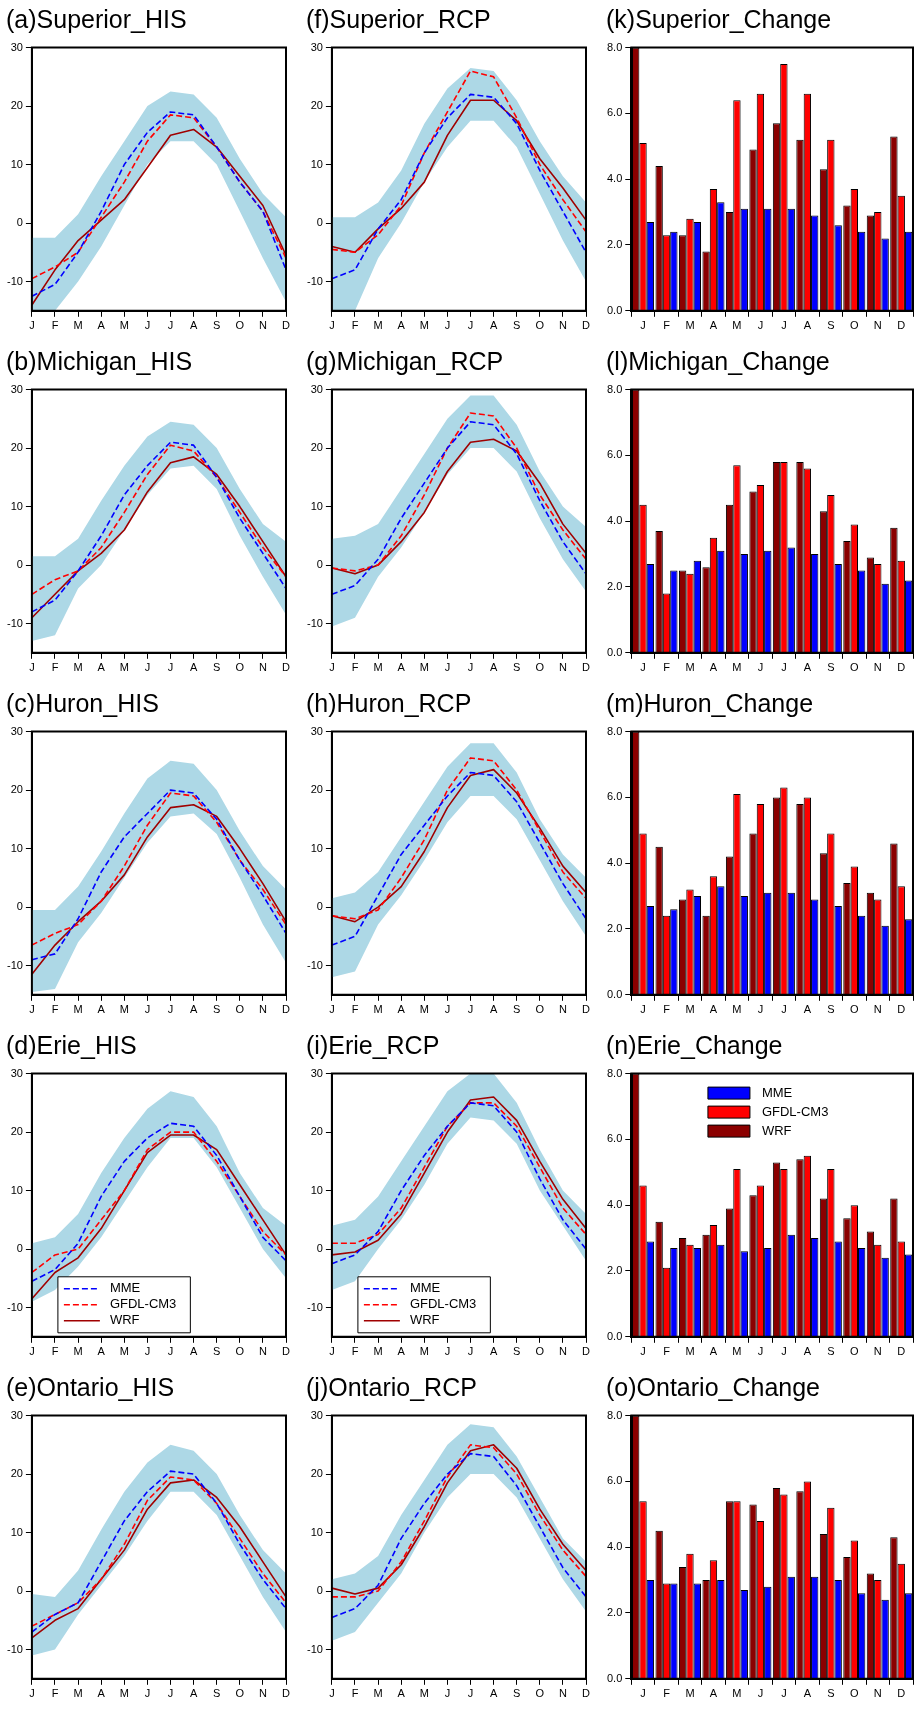  Describe the element at coordinates (398, 19) in the screenshot. I see `chart-title: (f)Superior_RCP` at that location.